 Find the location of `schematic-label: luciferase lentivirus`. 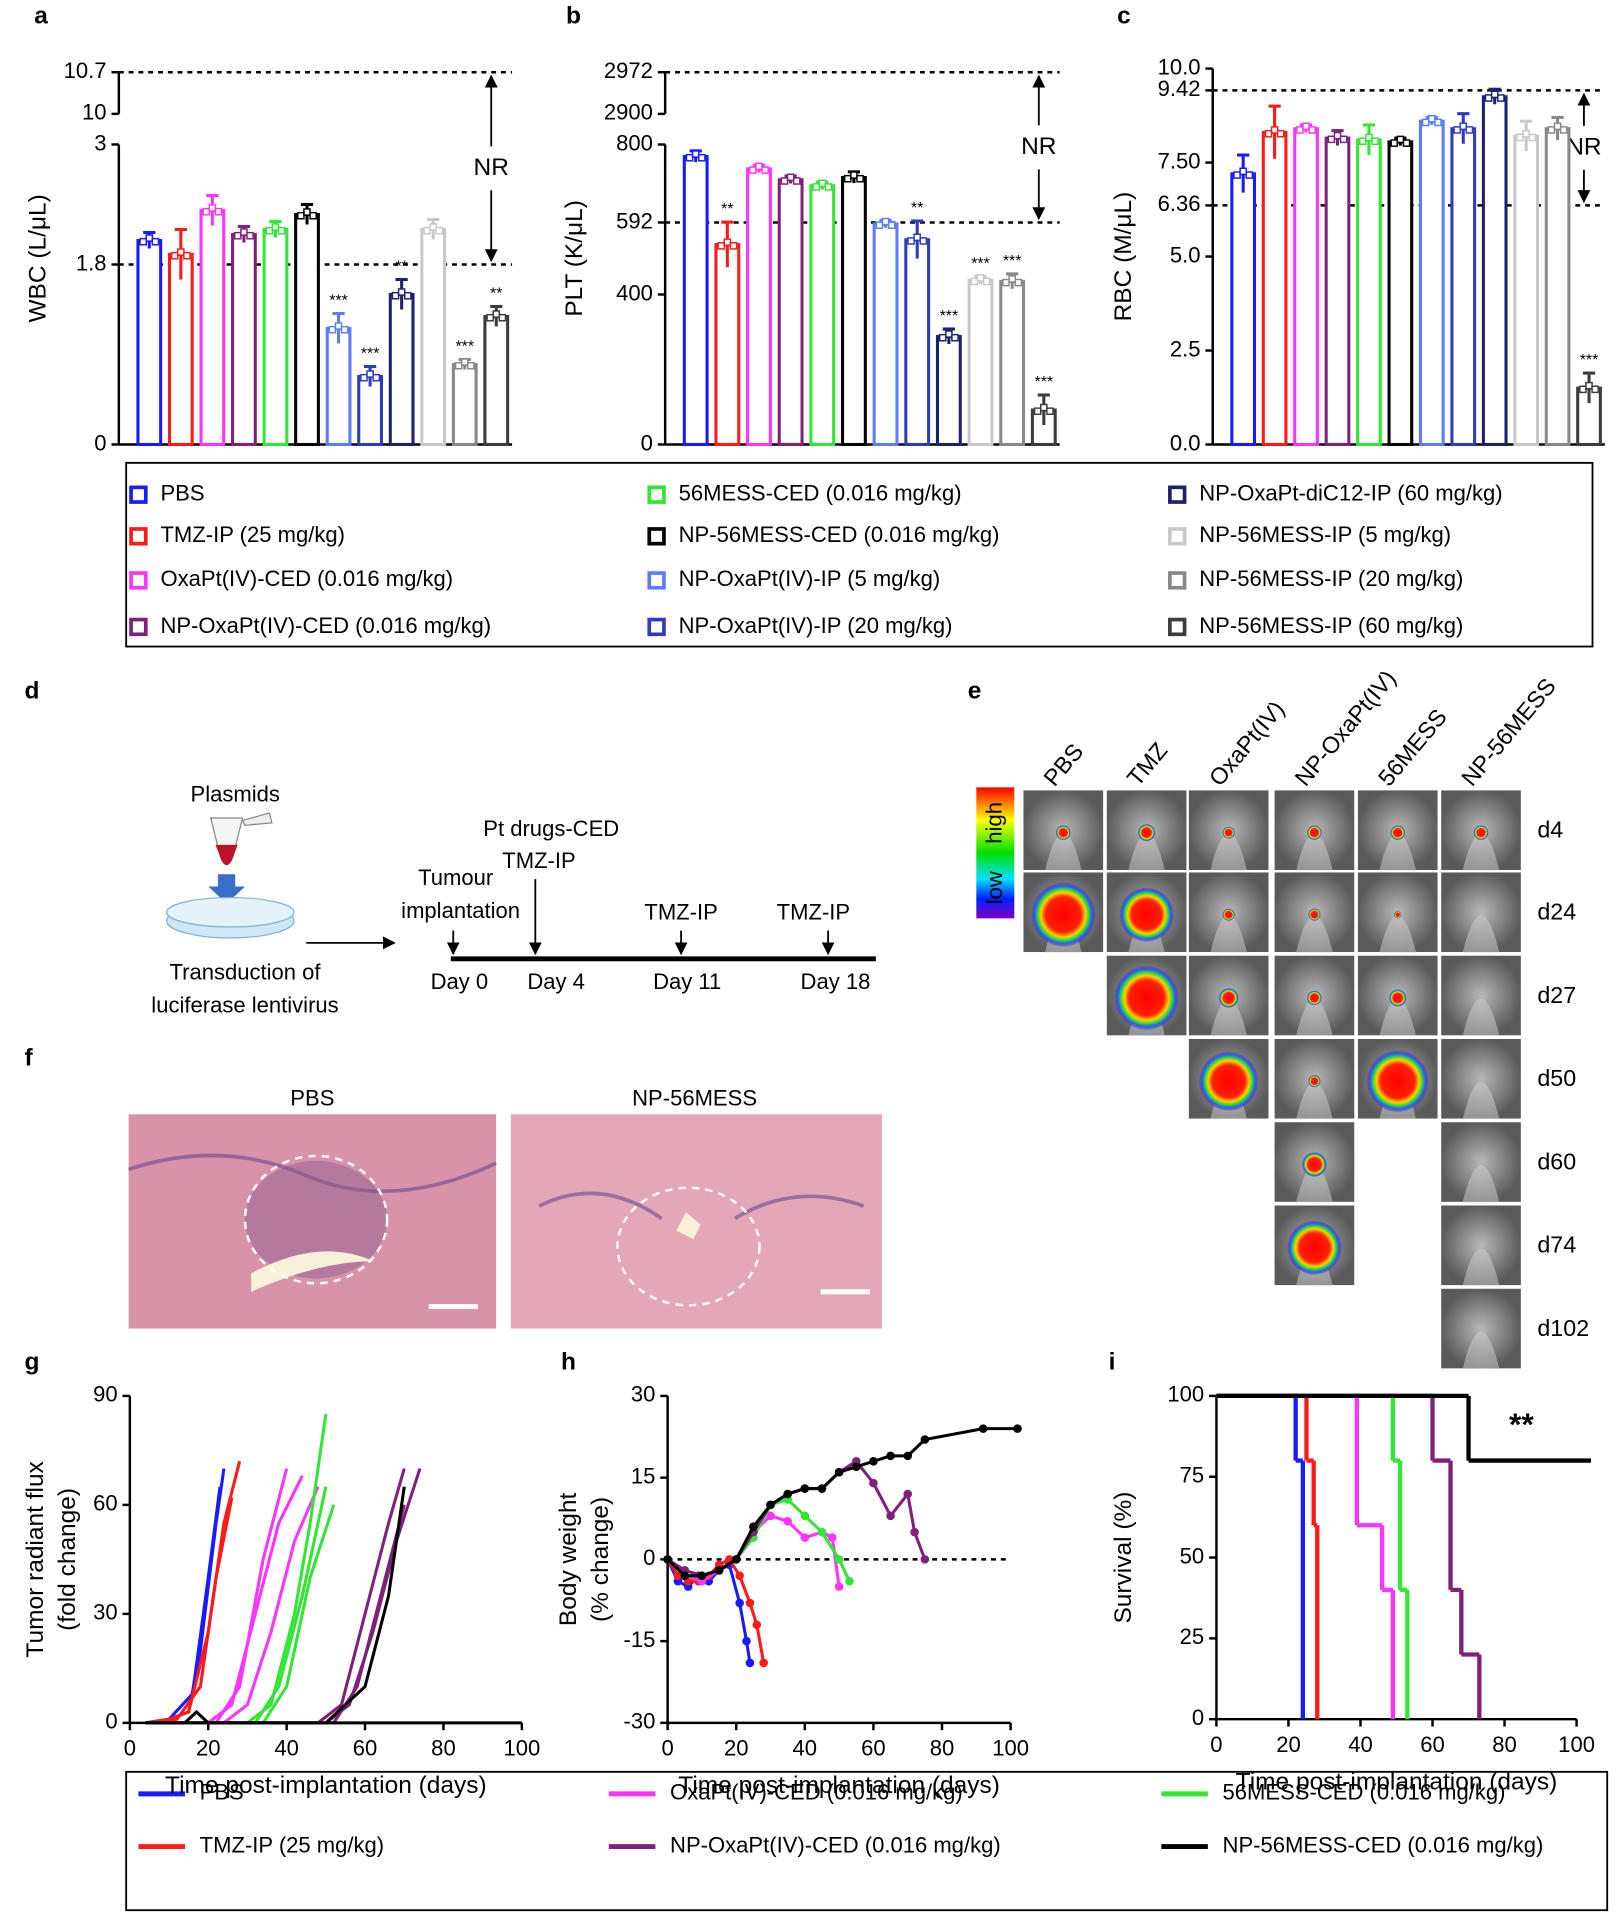

schematic-label: luciferase lentivirus is located at coordinates (244, 1004).